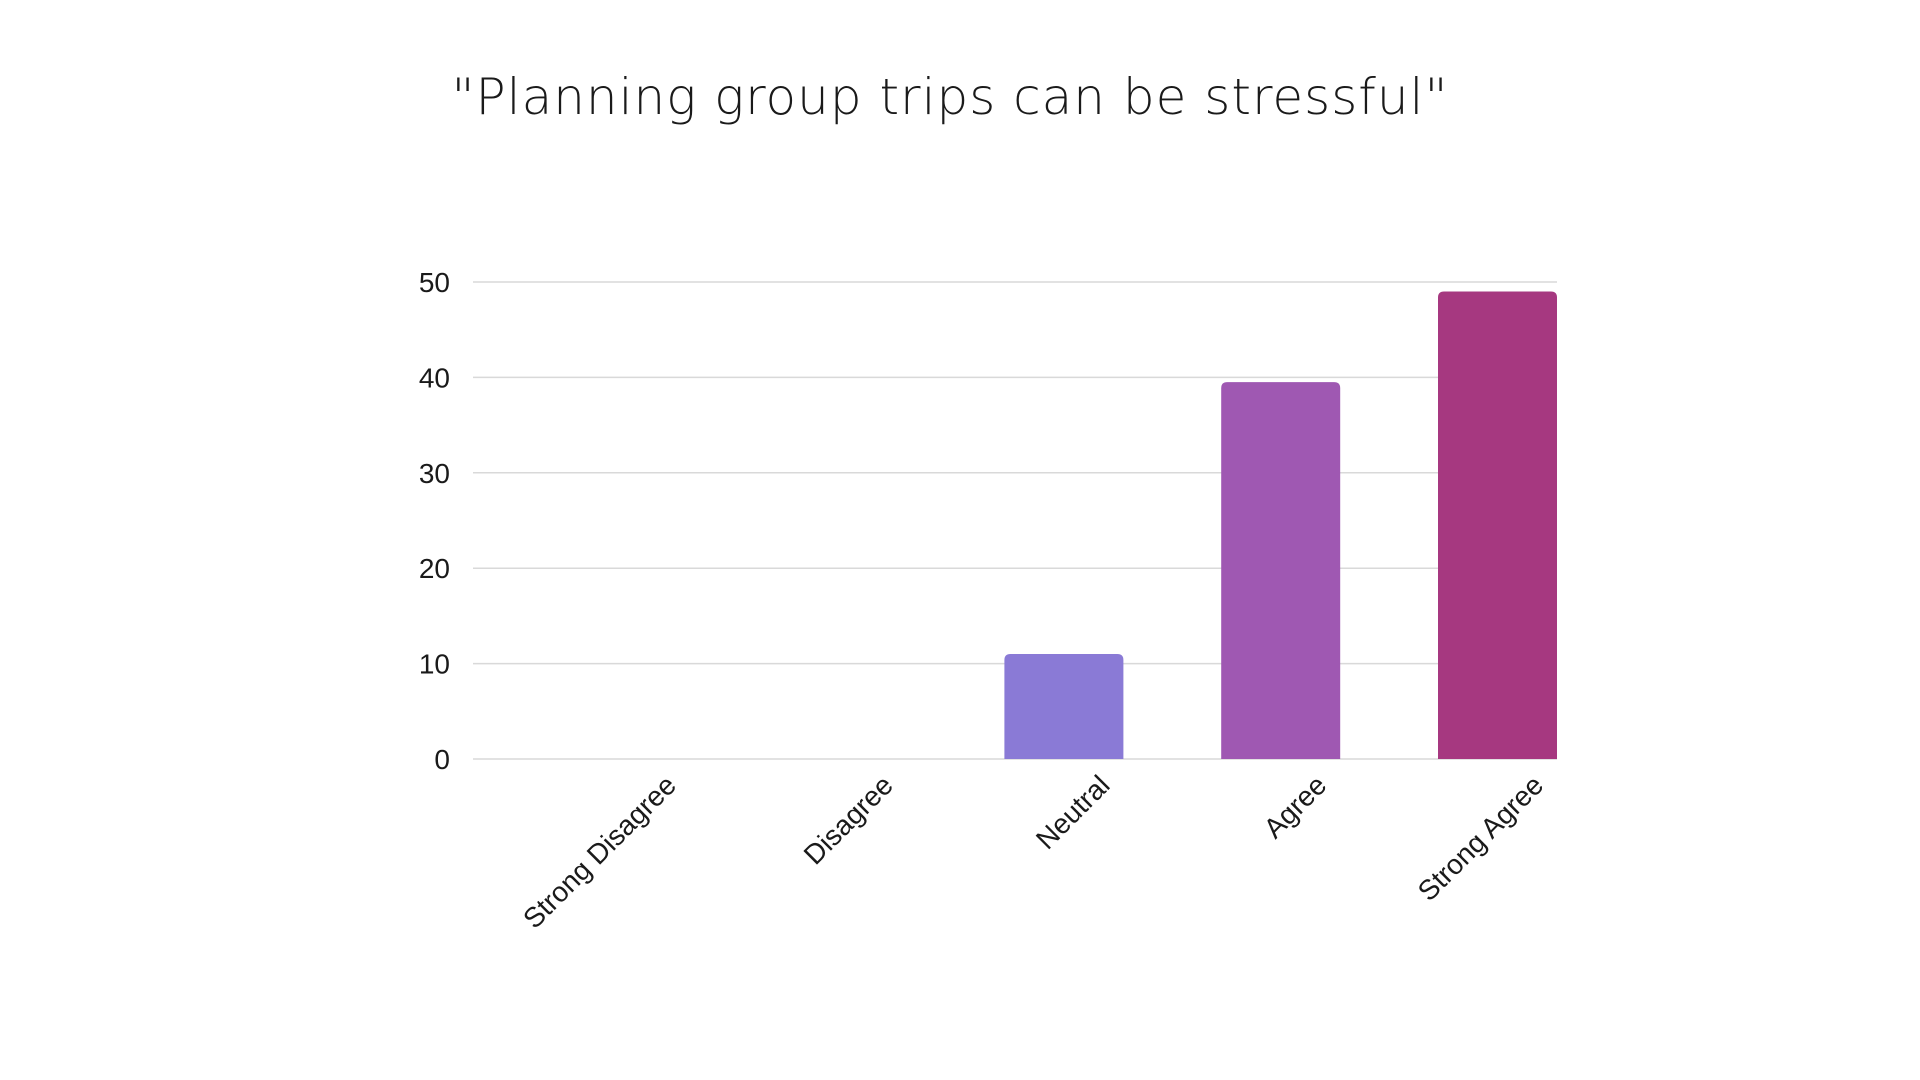 The height and width of the screenshot is (1080, 1920). What do you see at coordinates (434, 377) in the screenshot?
I see `y-tick-label: 40` at bounding box center [434, 377].